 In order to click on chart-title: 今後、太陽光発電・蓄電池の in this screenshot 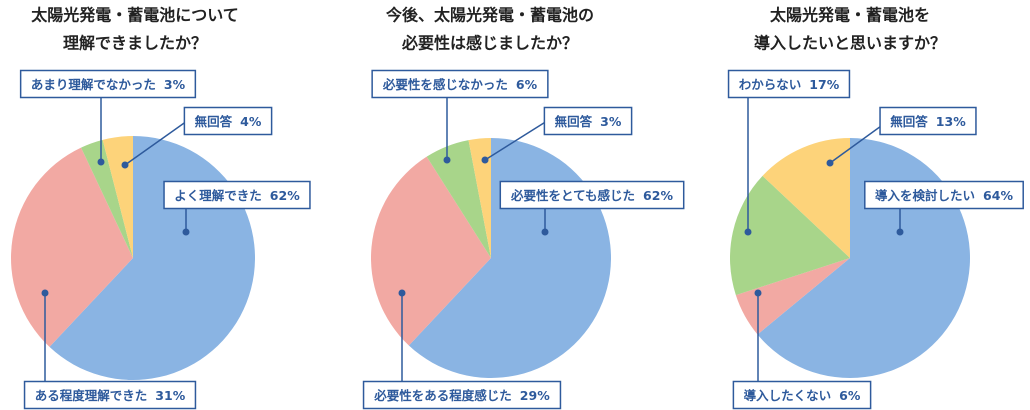, I will do `click(489, 15)`.